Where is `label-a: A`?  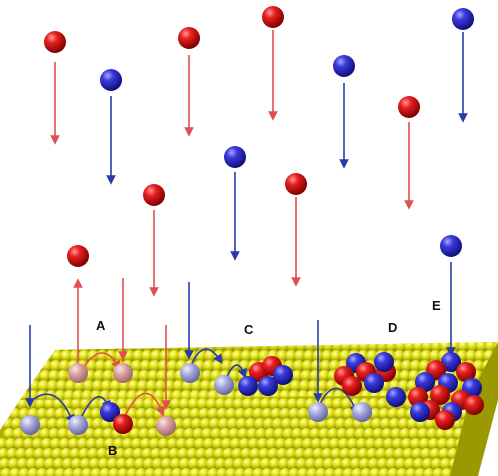
label-a: A is located at coordinates (101, 325).